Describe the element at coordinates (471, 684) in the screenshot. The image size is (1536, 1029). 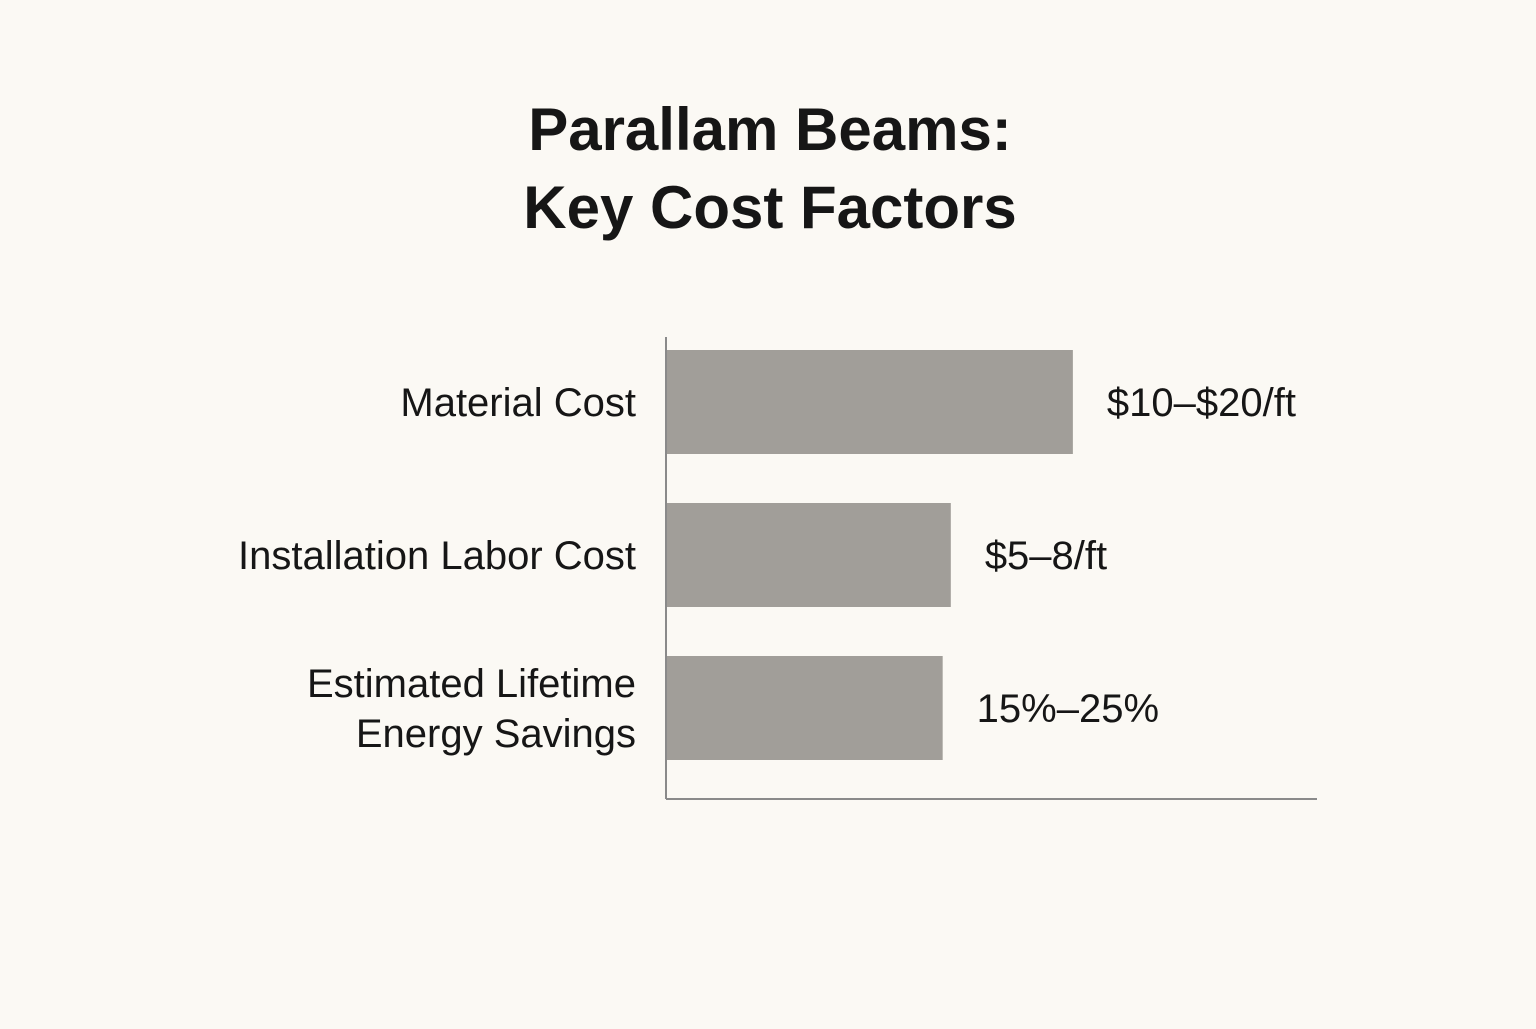
I see `category-label-line: Estimated Lifetime` at that location.